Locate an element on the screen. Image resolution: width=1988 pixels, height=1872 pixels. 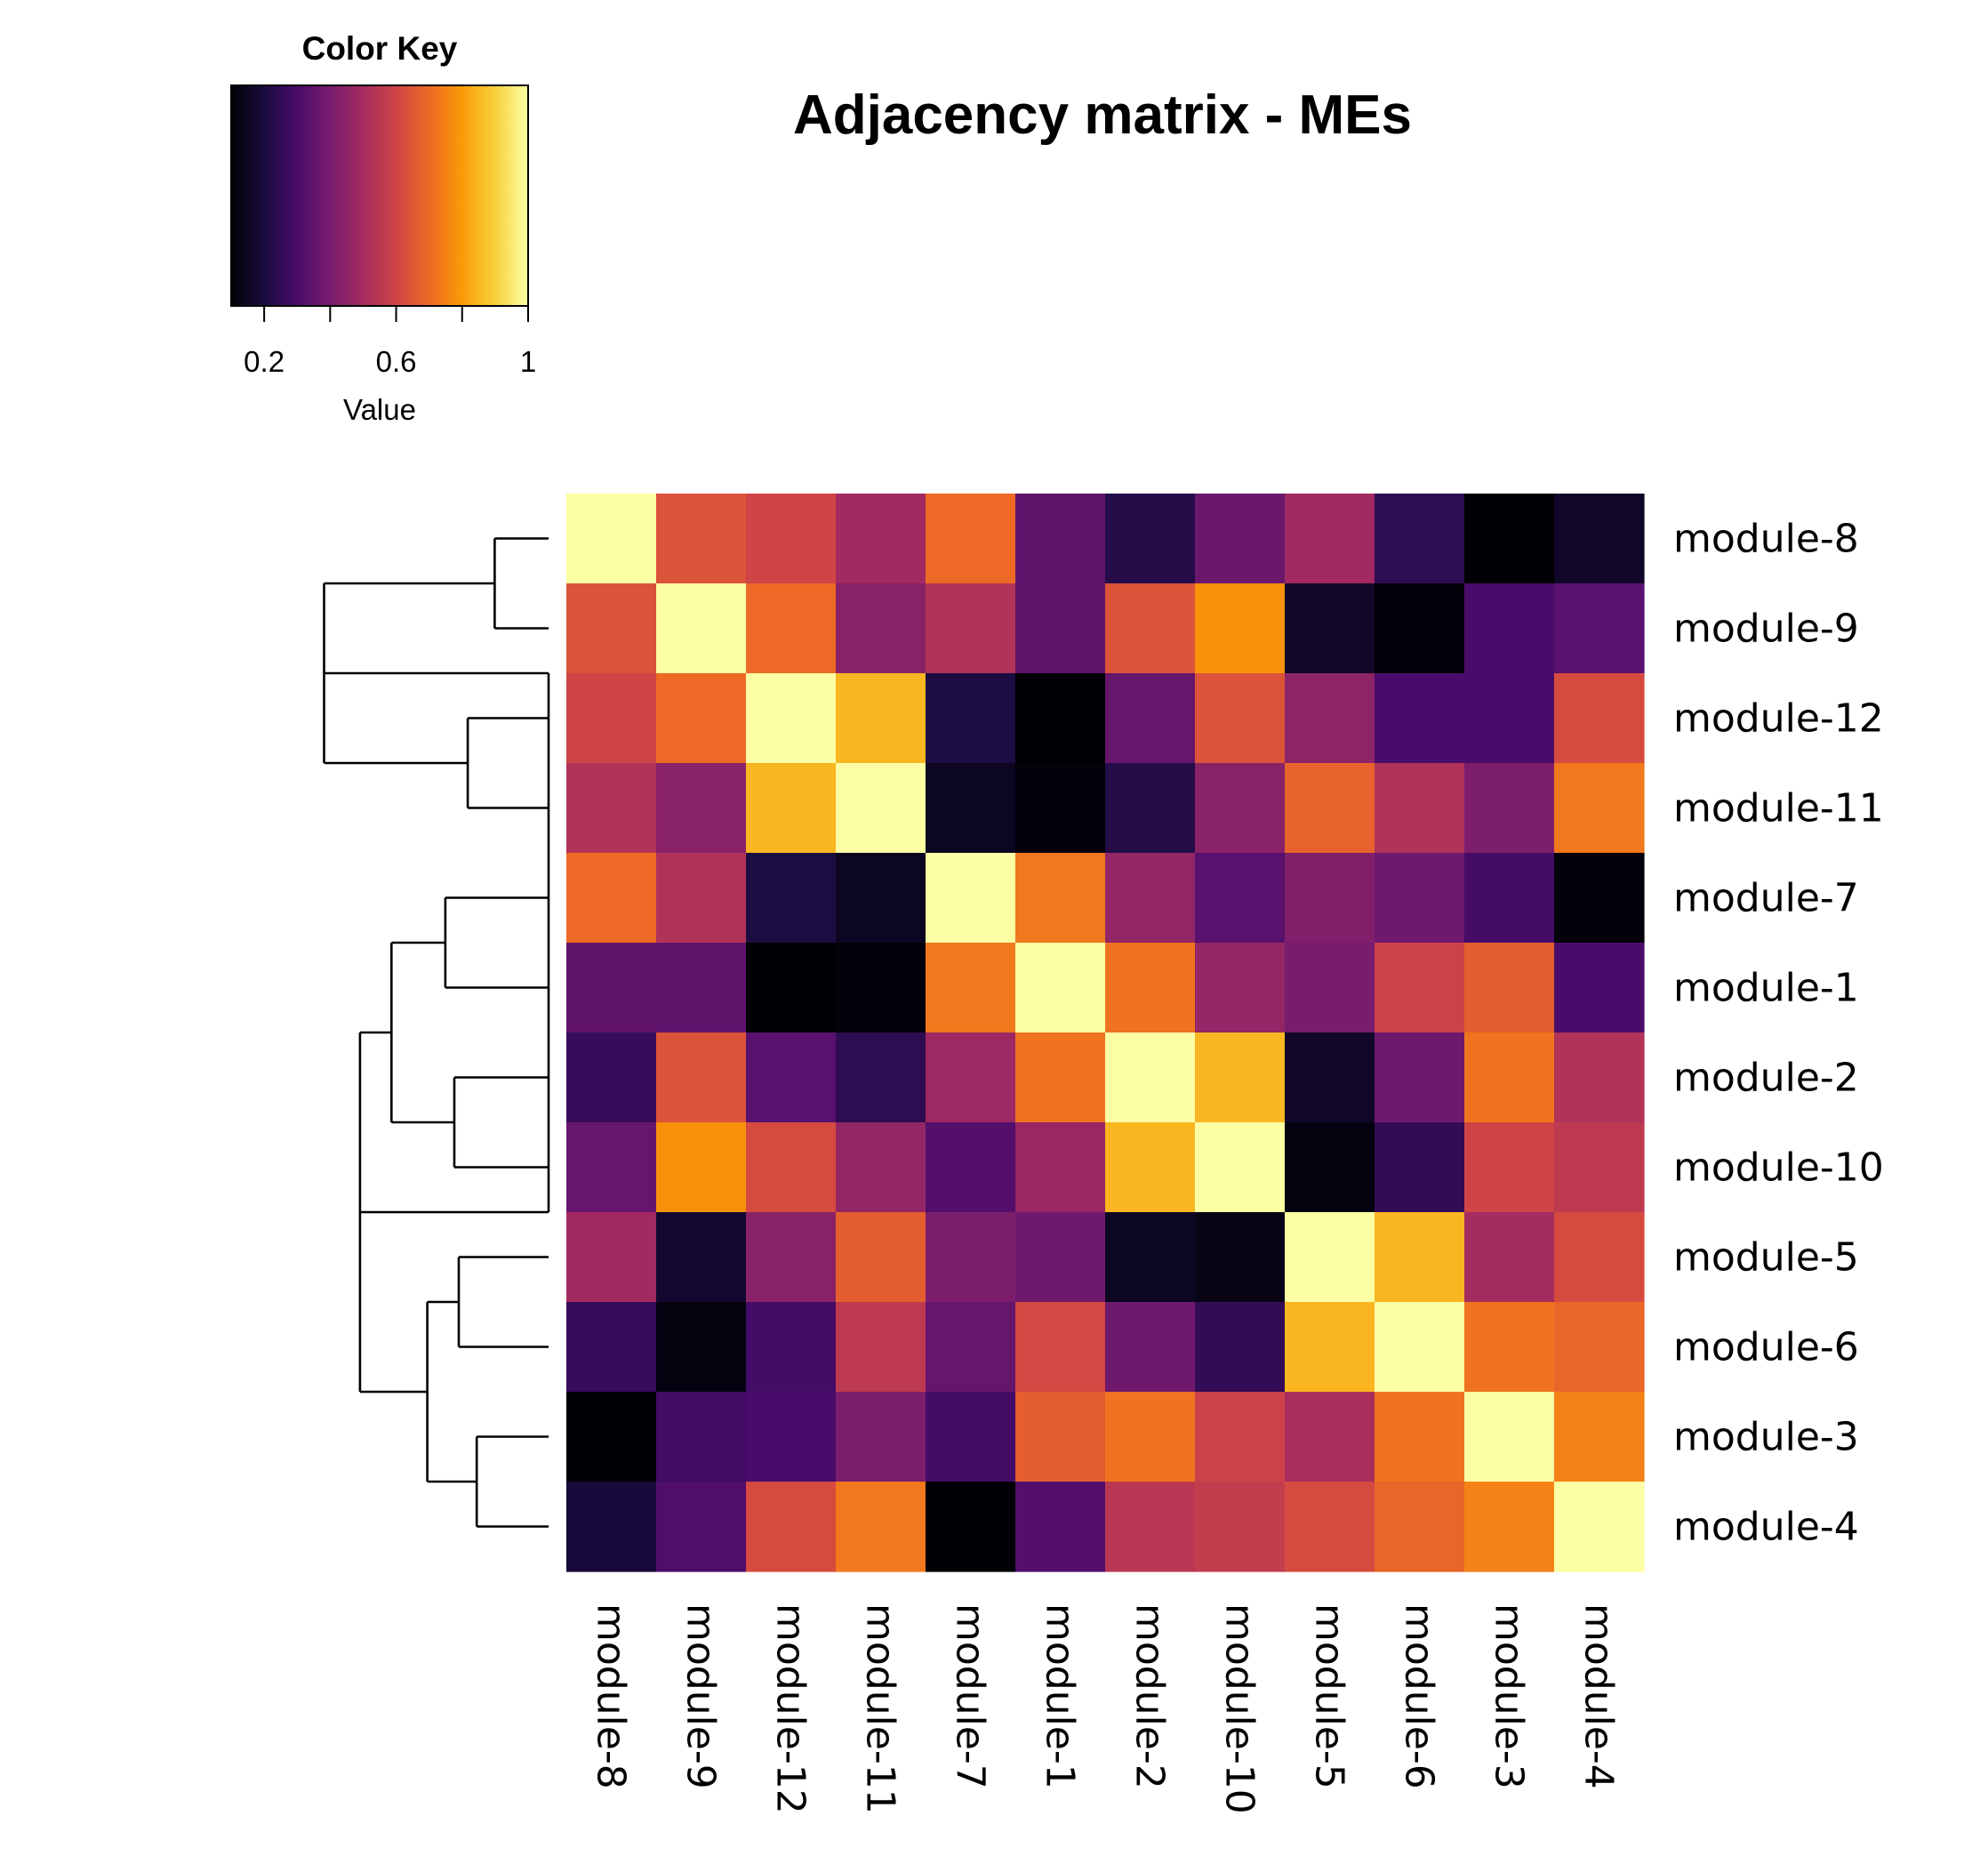
row-label: module-5 is located at coordinates (1766, 1258).